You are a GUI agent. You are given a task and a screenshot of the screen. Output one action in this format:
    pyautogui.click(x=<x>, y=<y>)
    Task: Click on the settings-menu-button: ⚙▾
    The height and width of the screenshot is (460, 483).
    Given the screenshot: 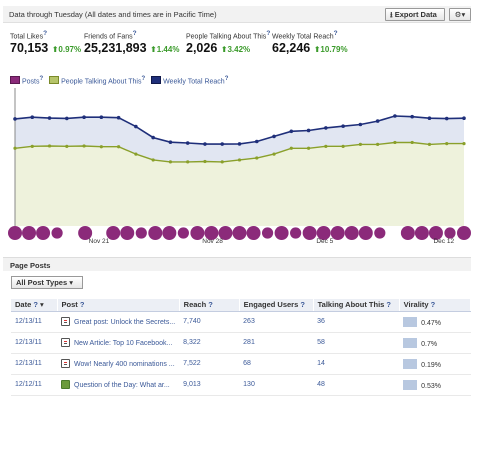 What is the action you would take?
    pyautogui.click(x=460, y=14)
    